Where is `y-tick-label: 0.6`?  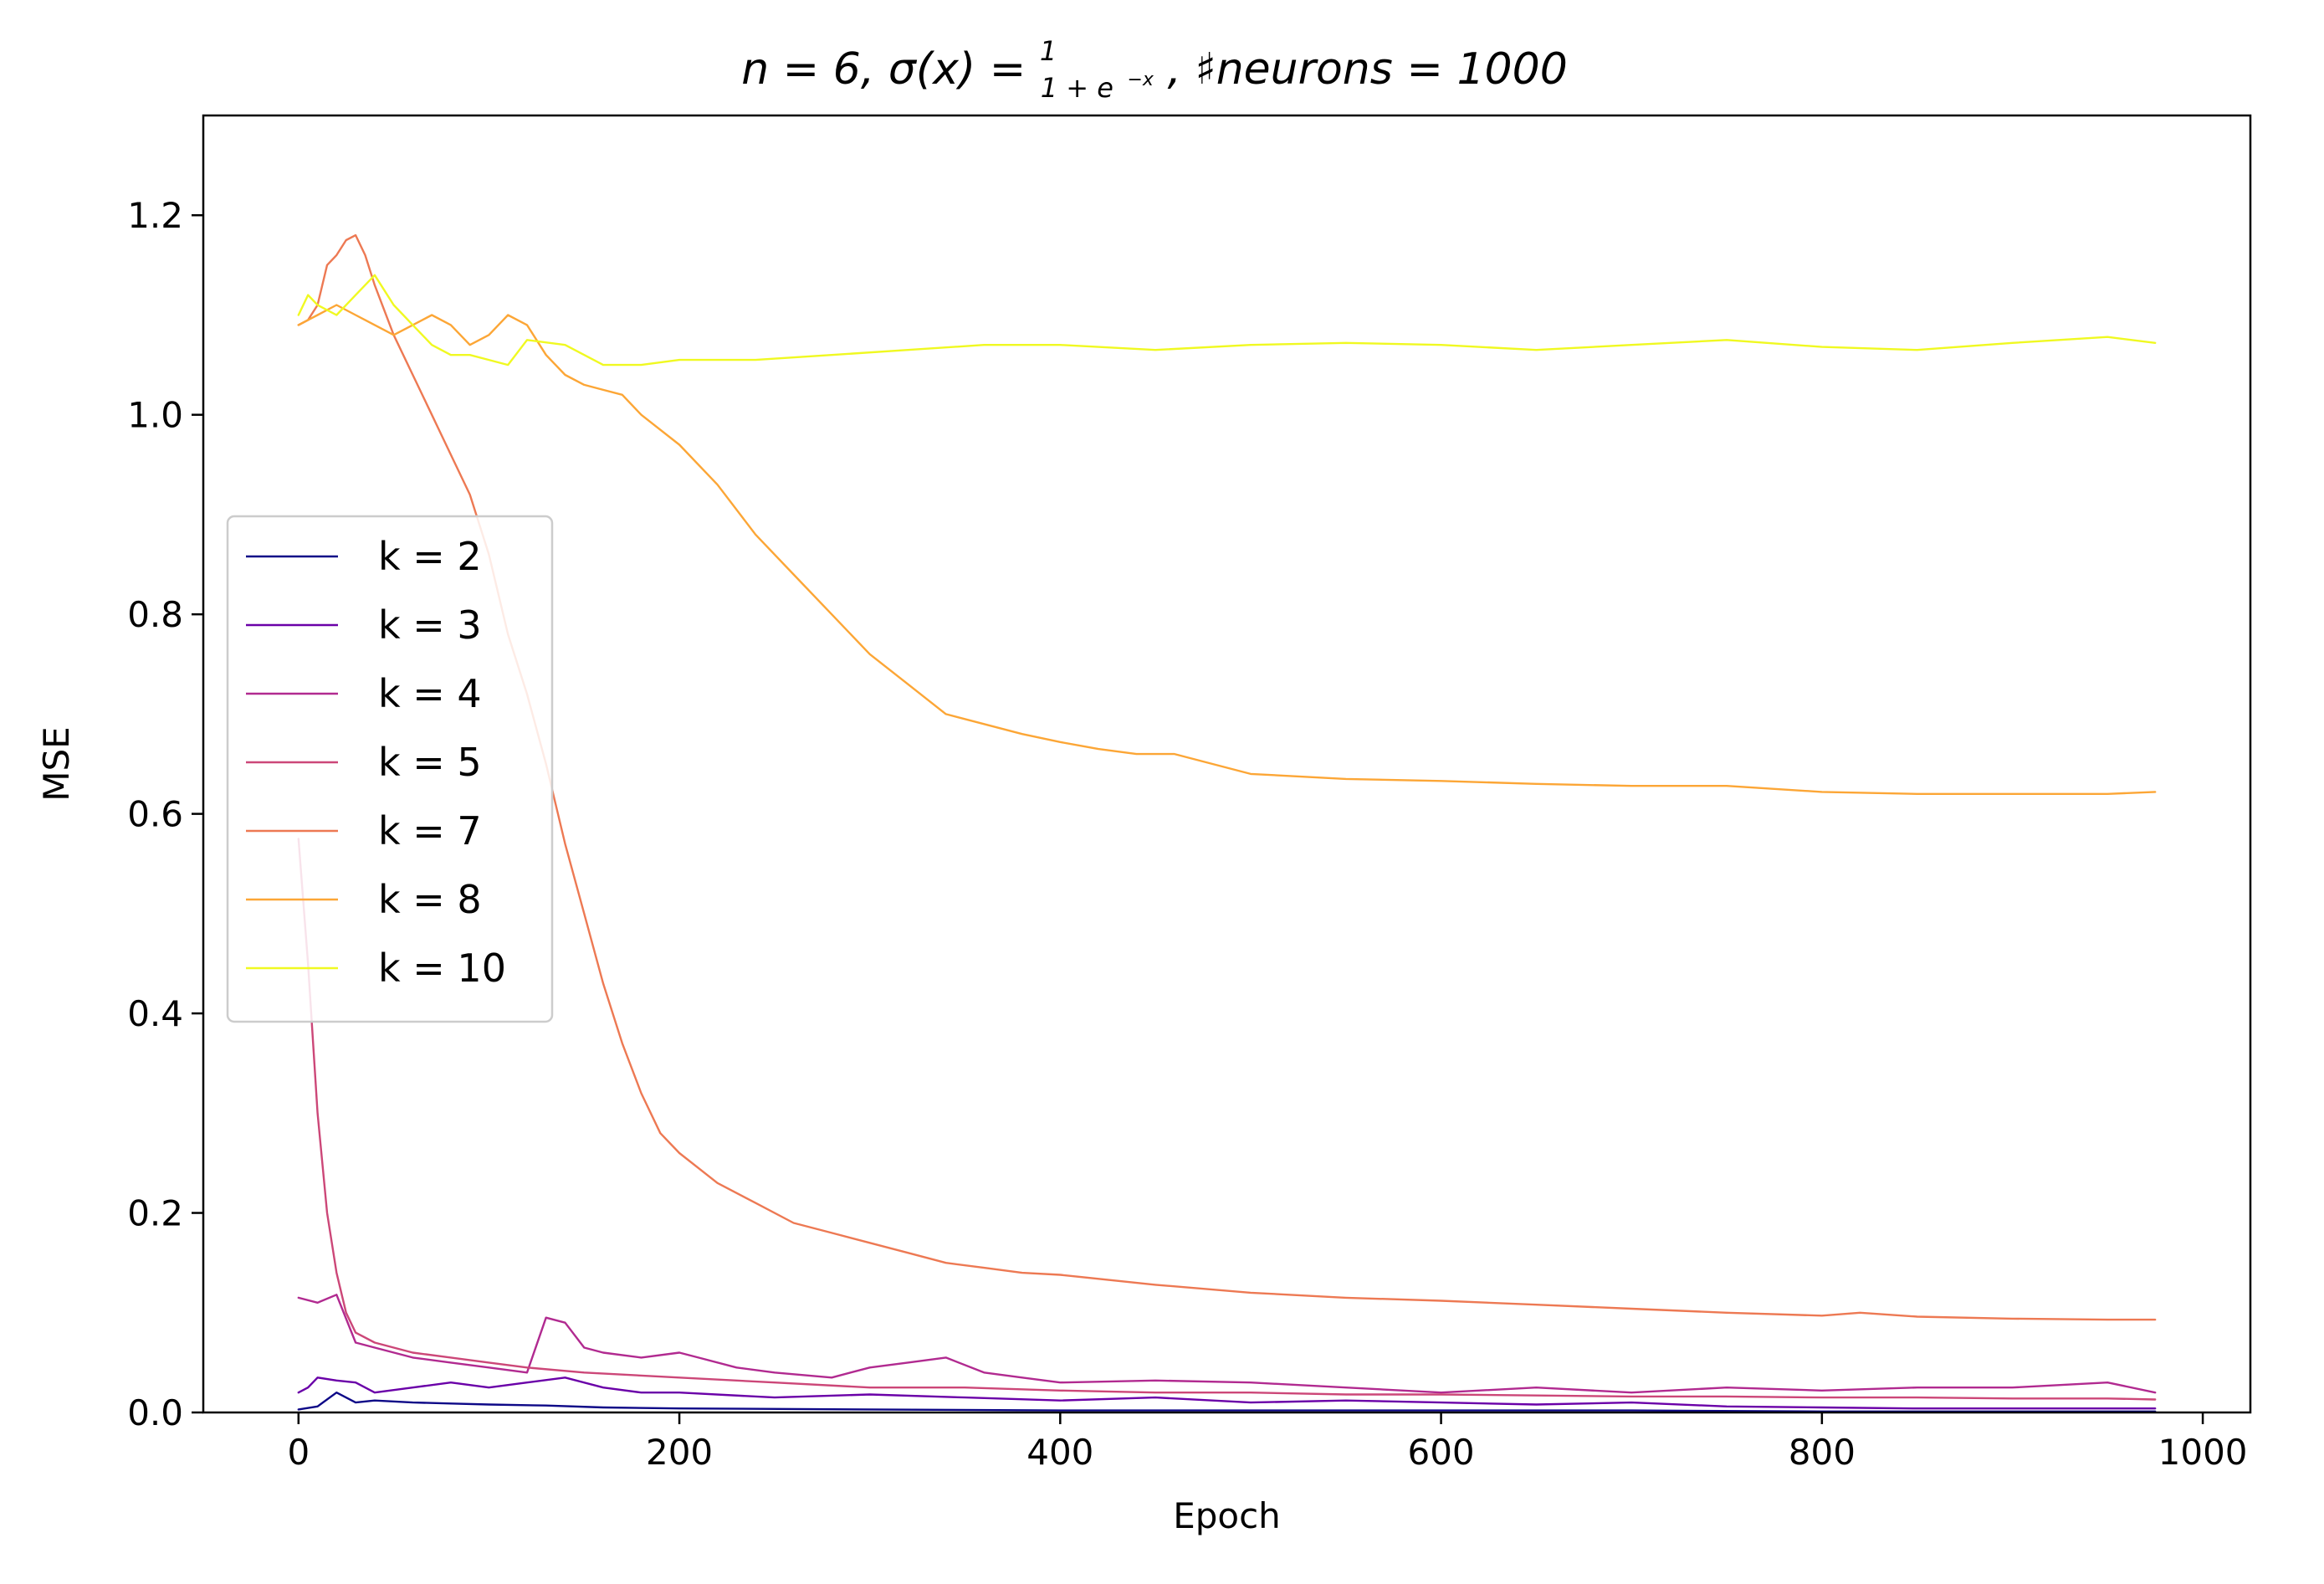 y-tick-label: 0.6 is located at coordinates (155, 814).